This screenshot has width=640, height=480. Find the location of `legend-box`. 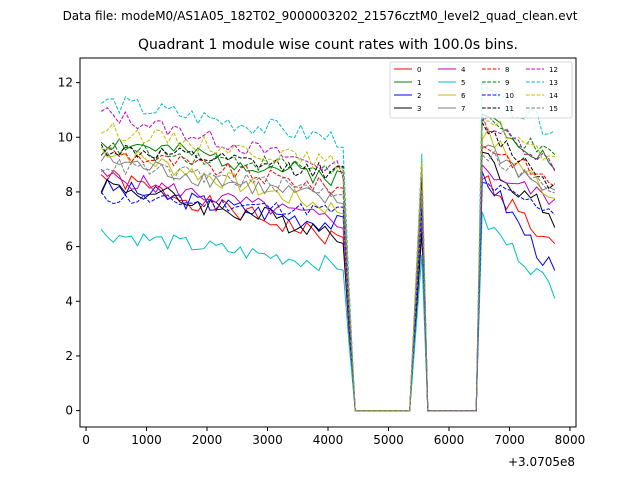

legend-box is located at coordinates (481, 90).